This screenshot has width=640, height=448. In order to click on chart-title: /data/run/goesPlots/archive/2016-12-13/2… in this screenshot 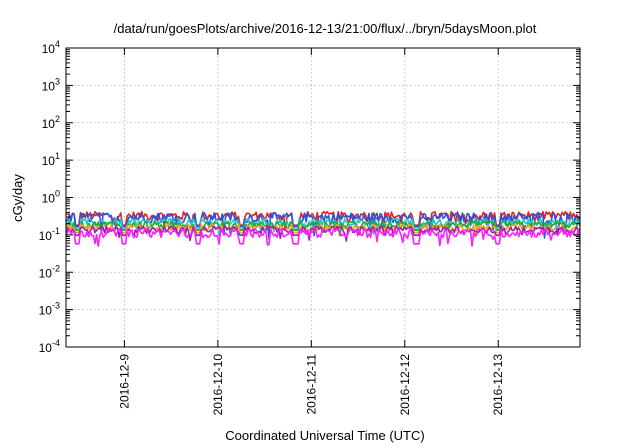, I will do `click(325, 28)`.